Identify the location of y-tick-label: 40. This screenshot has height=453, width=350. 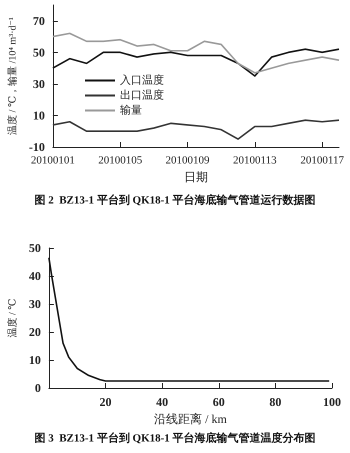
(34, 276).